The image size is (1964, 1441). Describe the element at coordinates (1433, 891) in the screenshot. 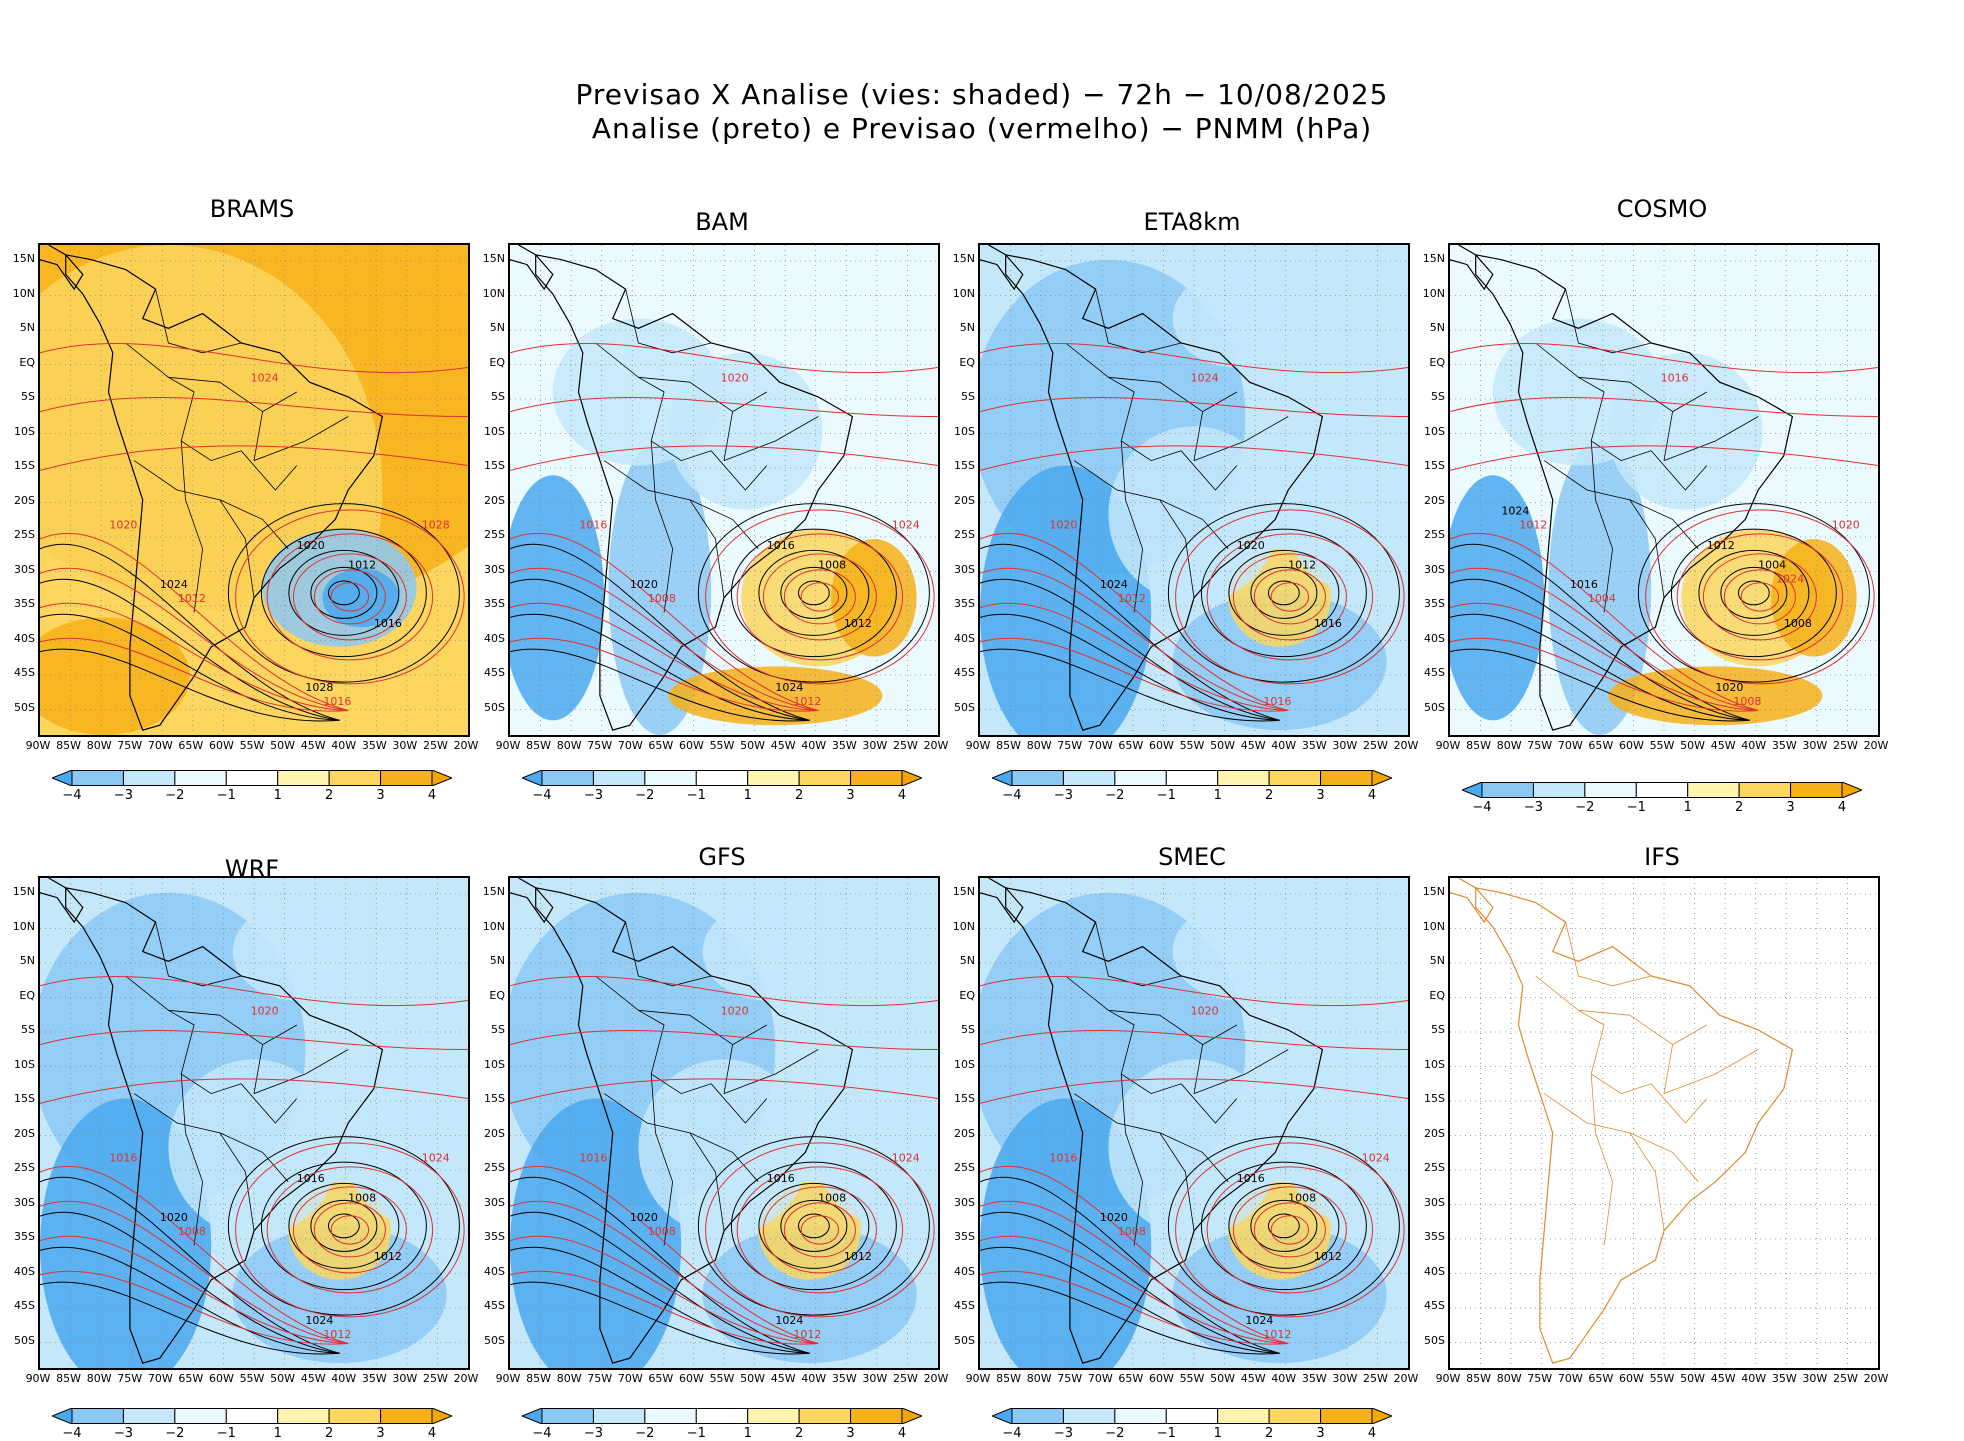

I see `lat-tick-label: 15N` at that location.